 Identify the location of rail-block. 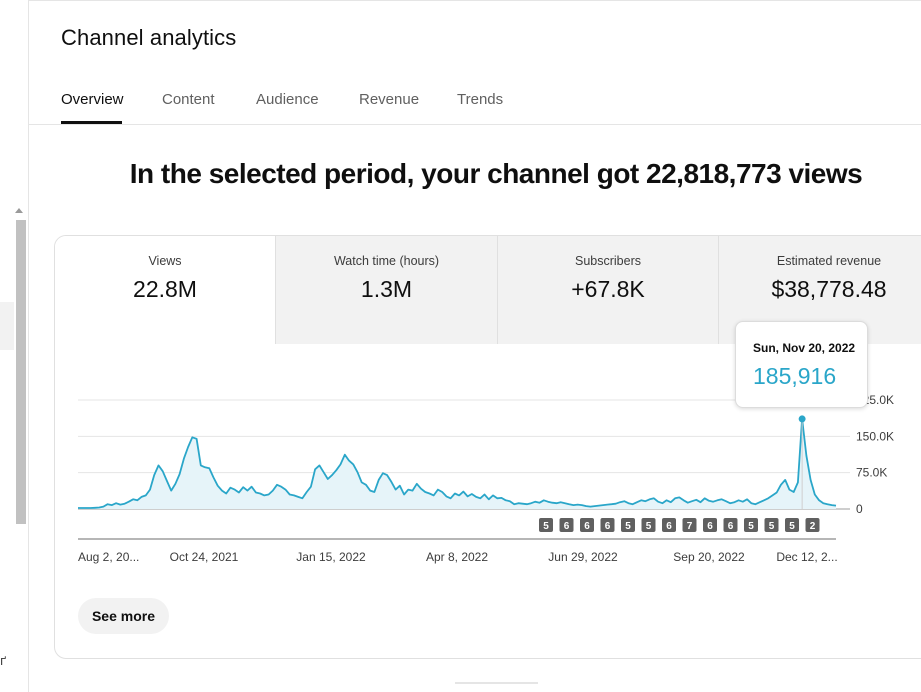
(7, 326).